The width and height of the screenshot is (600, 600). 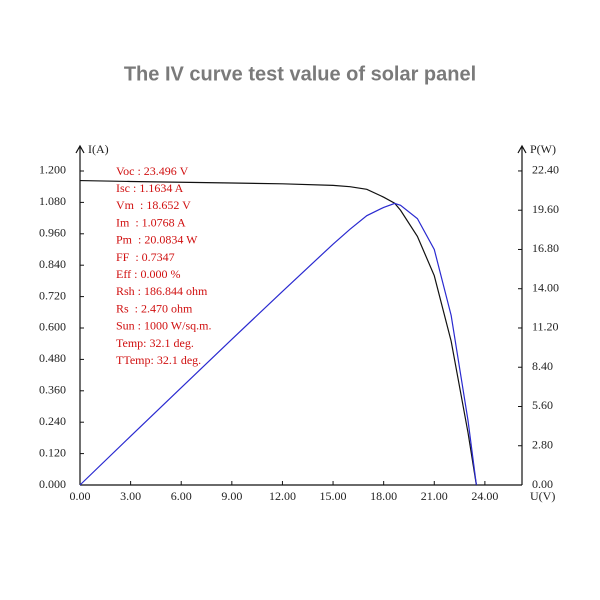 I want to click on x-tick-label: 15.00, so click(x=333, y=496).